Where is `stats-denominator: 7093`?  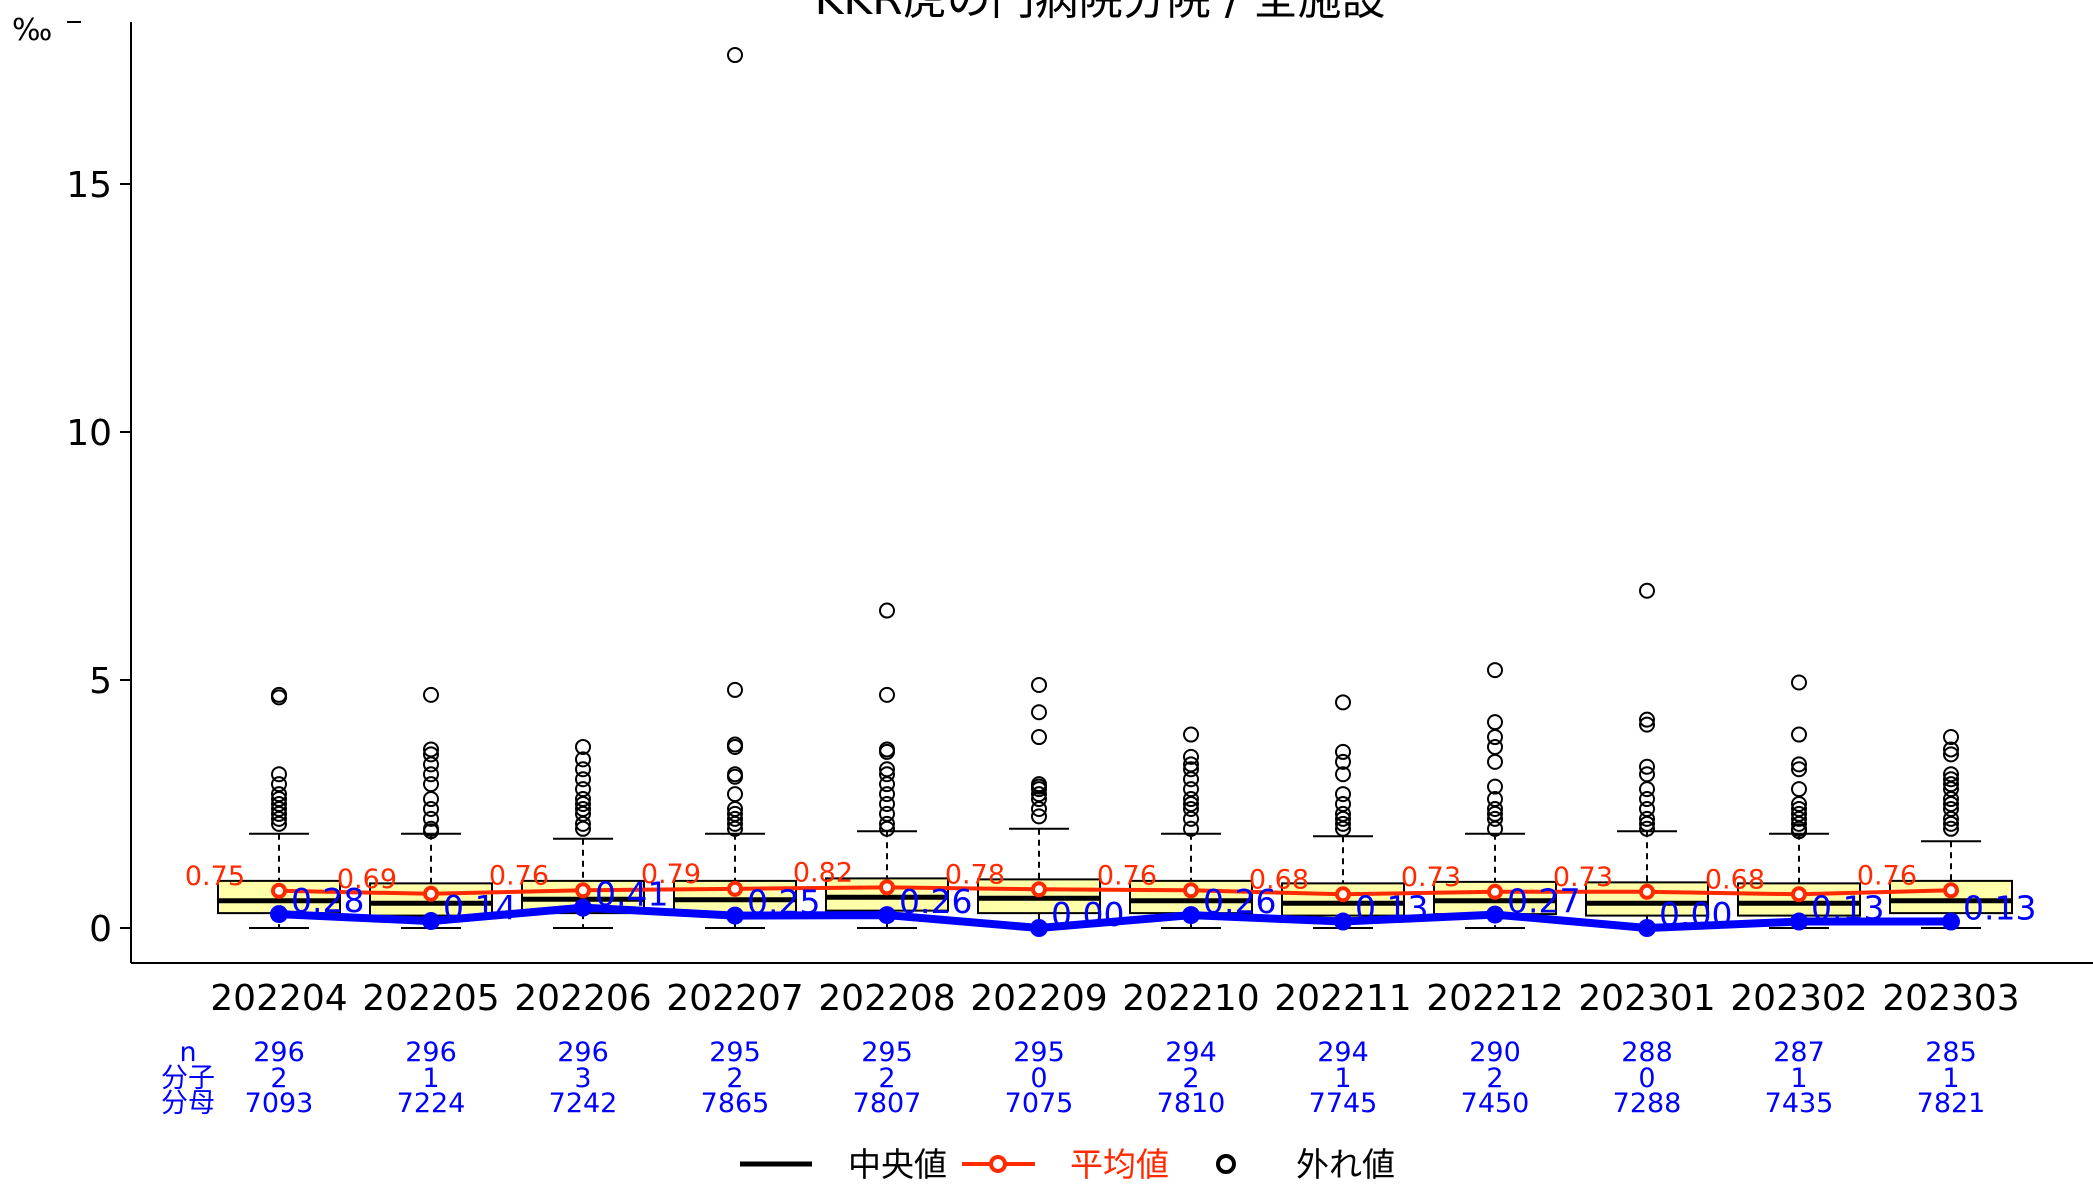
stats-denominator: 7093 is located at coordinates (279, 1103).